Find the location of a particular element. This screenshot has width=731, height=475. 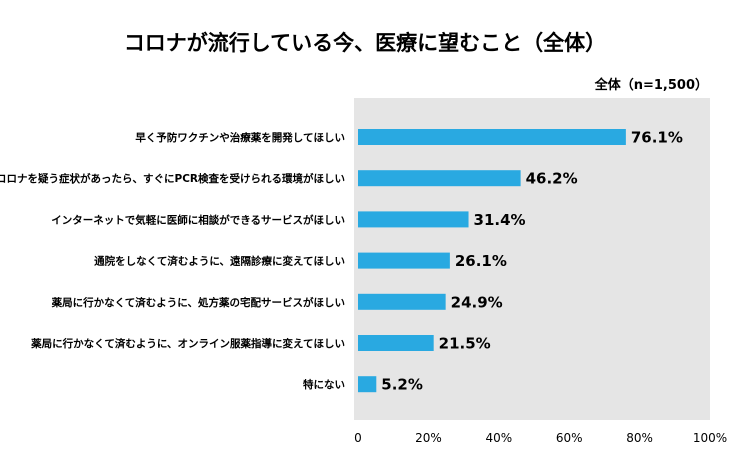

x-tick-label: 100% is located at coordinates (710, 438).